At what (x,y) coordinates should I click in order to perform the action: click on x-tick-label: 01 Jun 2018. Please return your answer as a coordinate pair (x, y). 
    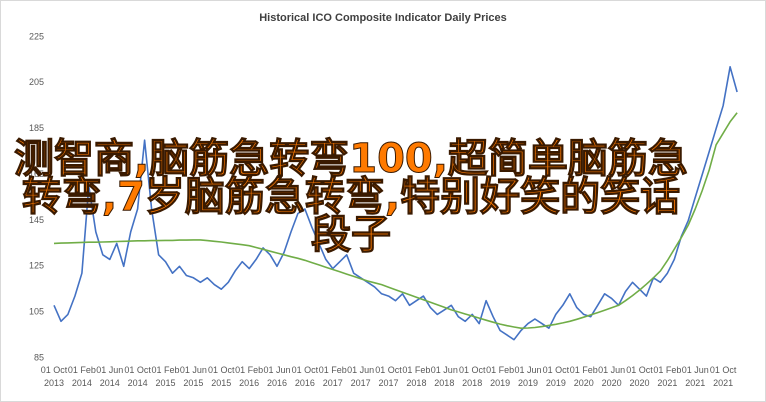
    Looking at the image, I should click on (444, 376).